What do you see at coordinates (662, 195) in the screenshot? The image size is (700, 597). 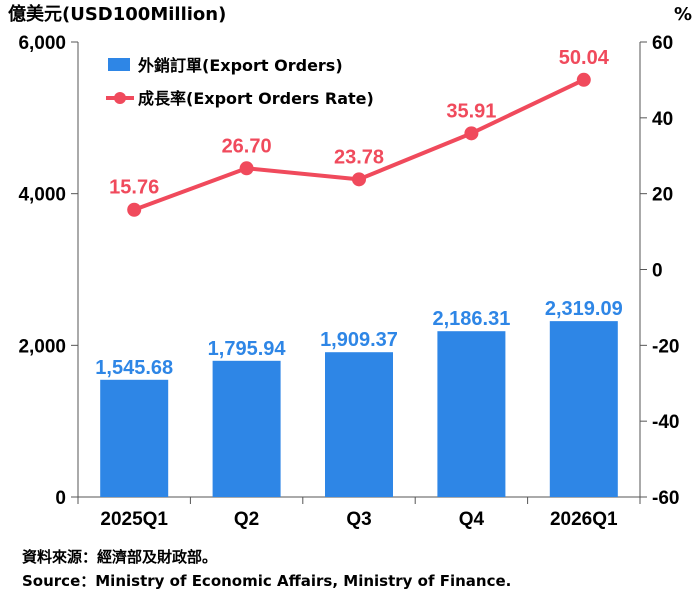 I see `y-right-tick-label: 20` at bounding box center [662, 195].